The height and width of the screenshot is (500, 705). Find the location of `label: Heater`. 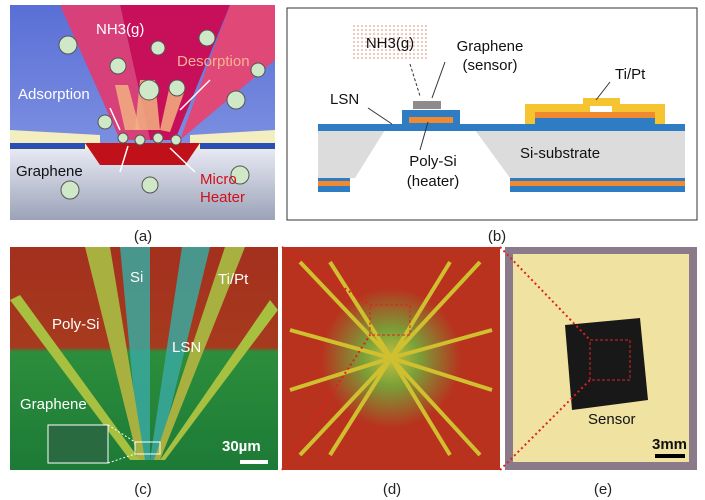

label: Heater is located at coordinates (222, 197).